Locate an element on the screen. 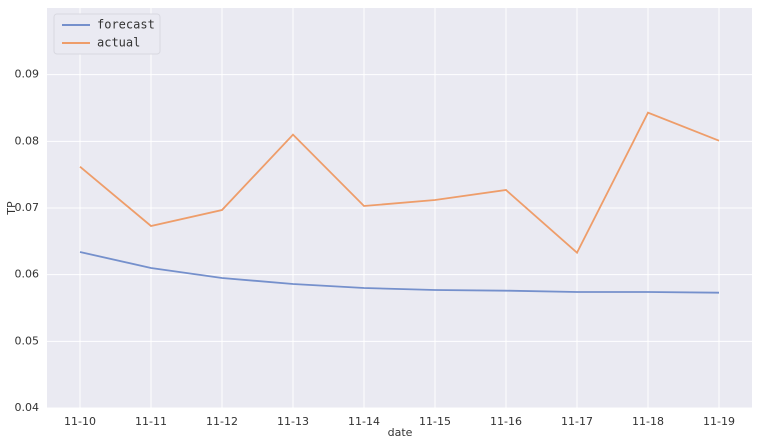 This screenshot has height=440, width=769. x-tick-label: 11-15 is located at coordinates (435, 421).